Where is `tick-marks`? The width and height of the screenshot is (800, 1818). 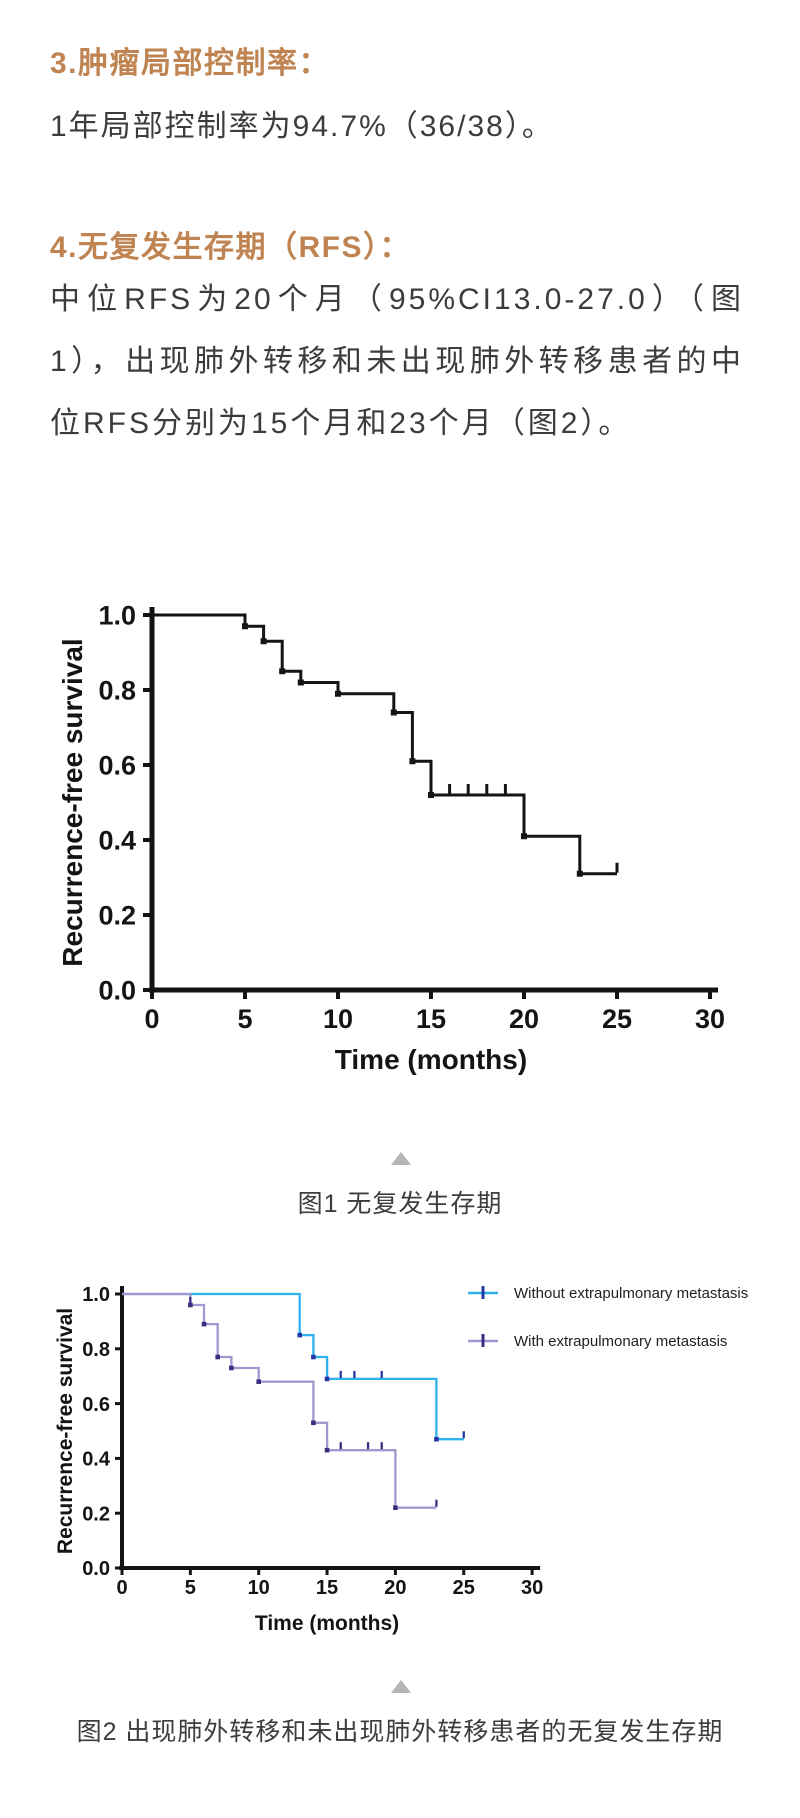 tick-marks is located at coordinates (324, 1433).